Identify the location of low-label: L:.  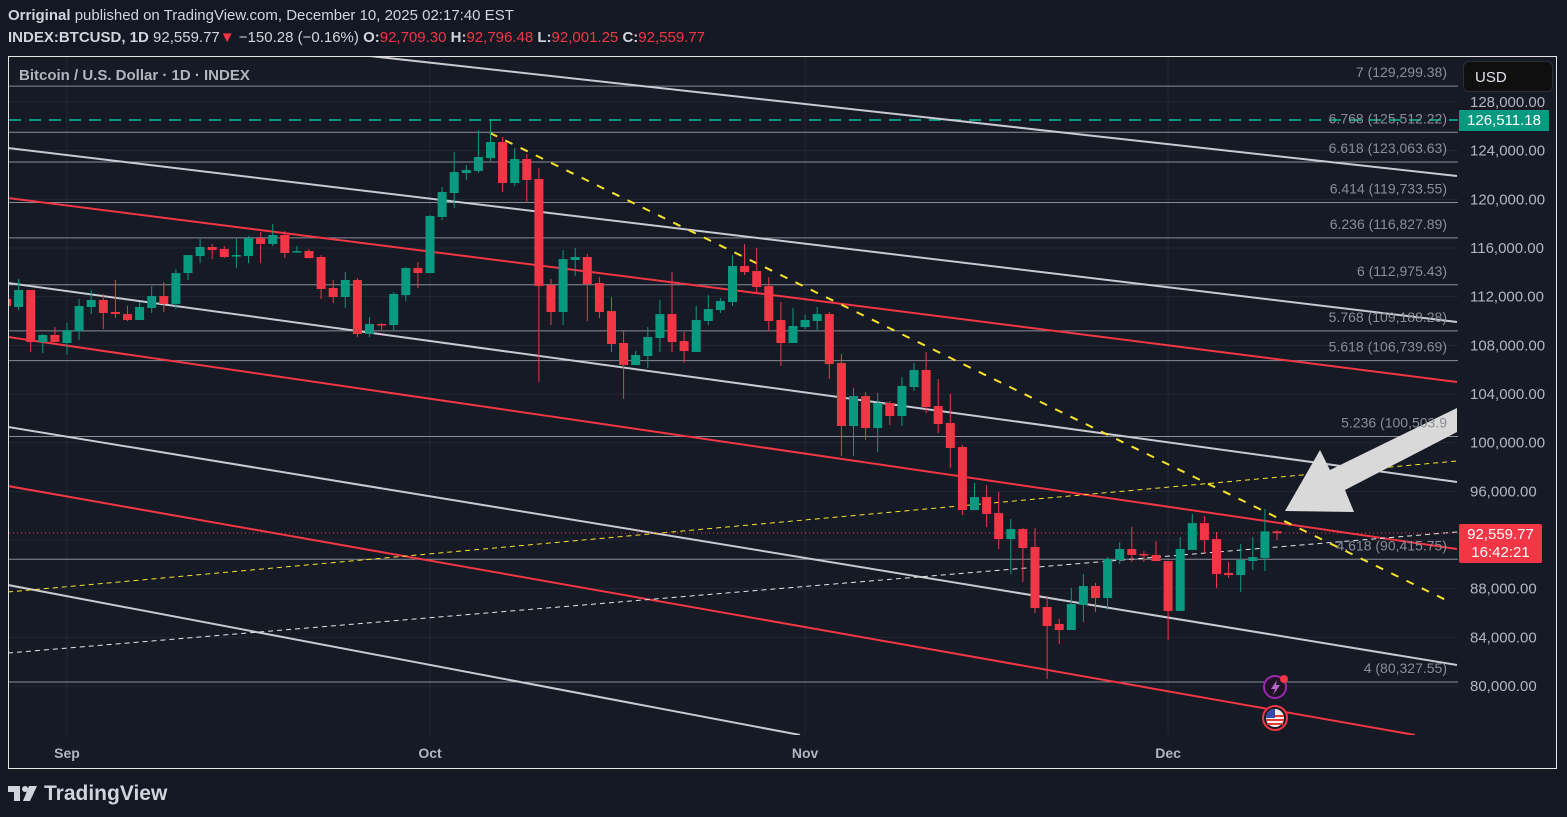
(544, 37).